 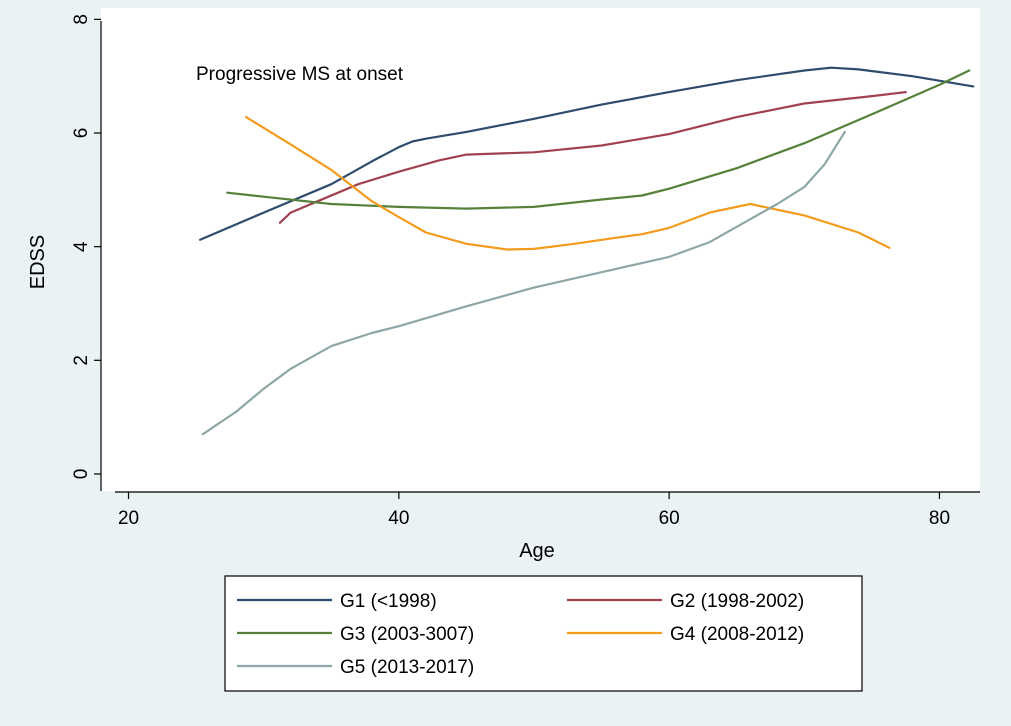 I want to click on x-tick-label: 80, so click(x=939, y=518).